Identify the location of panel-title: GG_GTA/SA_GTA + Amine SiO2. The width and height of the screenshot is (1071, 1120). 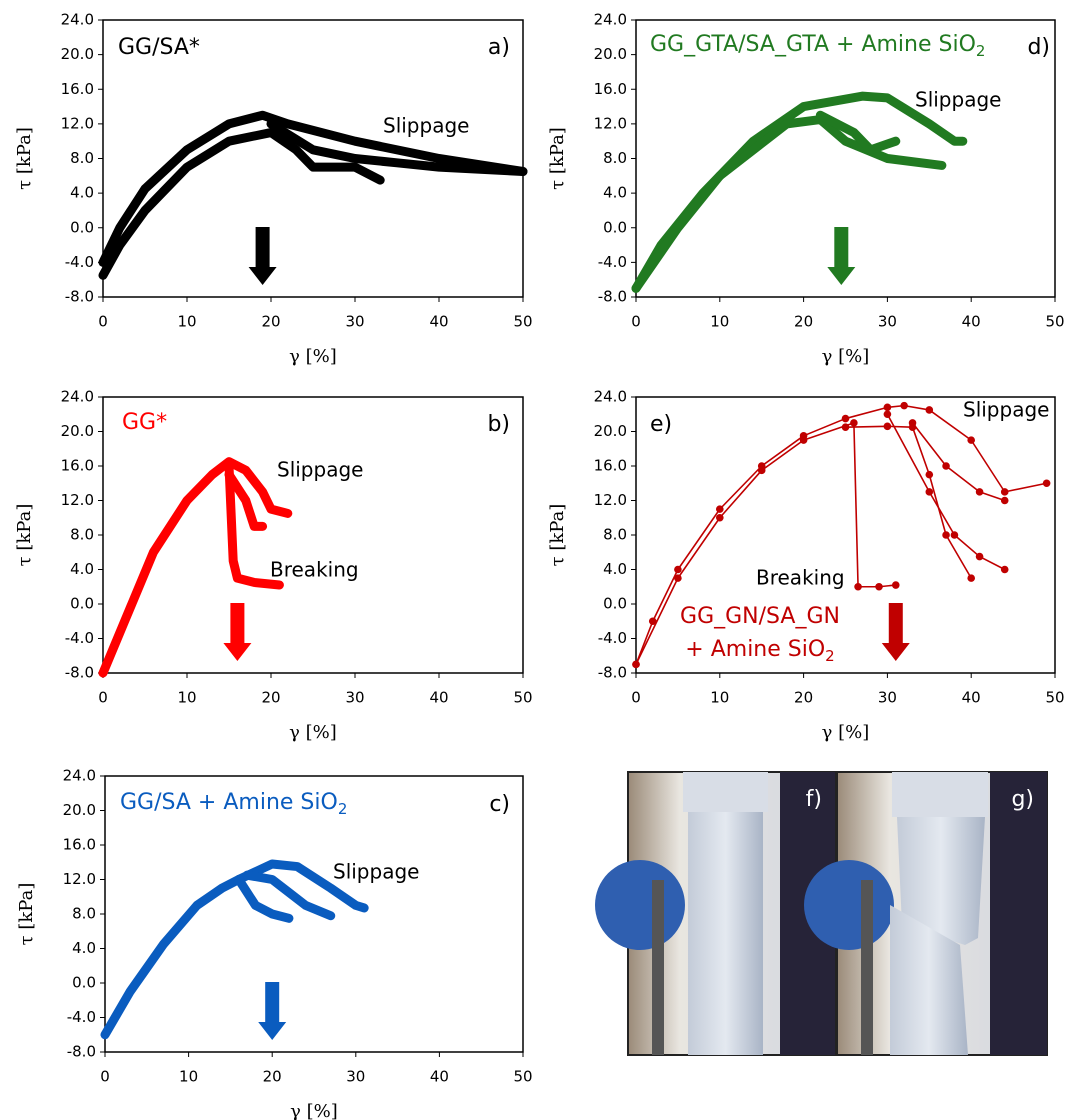
(817, 46).